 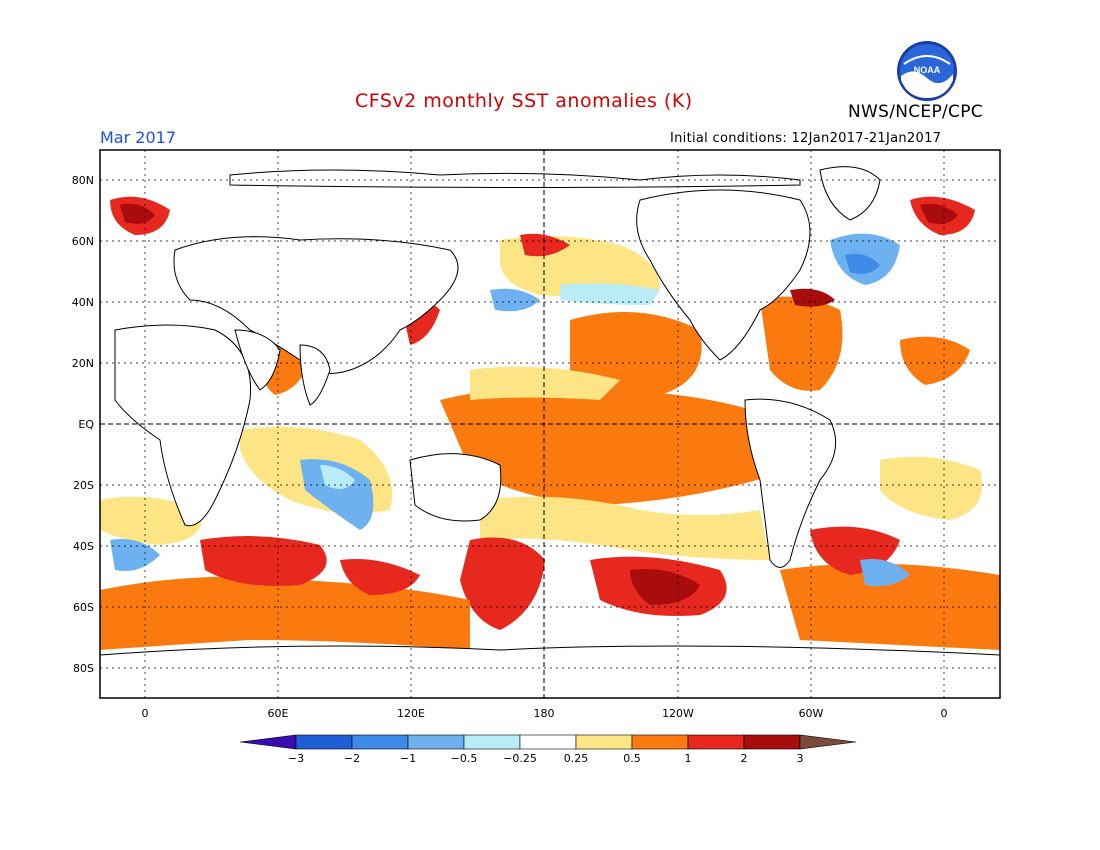 What do you see at coordinates (688, 758) in the screenshot?
I see `colorbar-tick-label: 1` at bounding box center [688, 758].